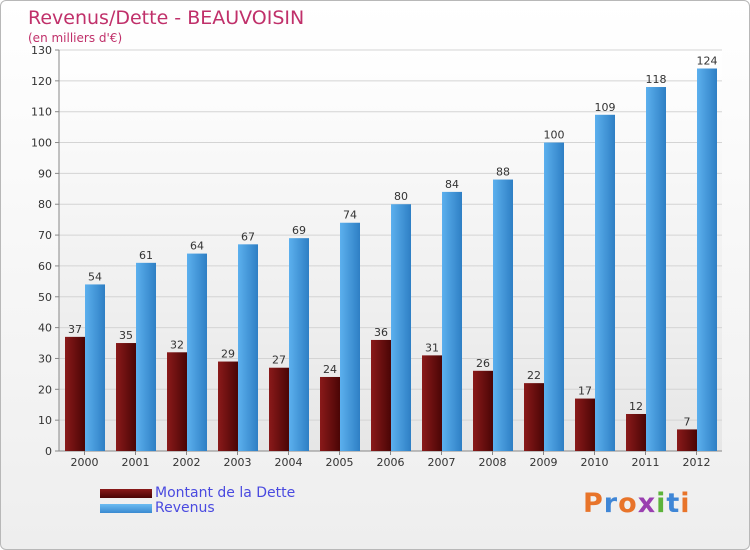 The image size is (750, 550). Describe the element at coordinates (593, 503) in the screenshot. I see `logo-letter: P` at that location.